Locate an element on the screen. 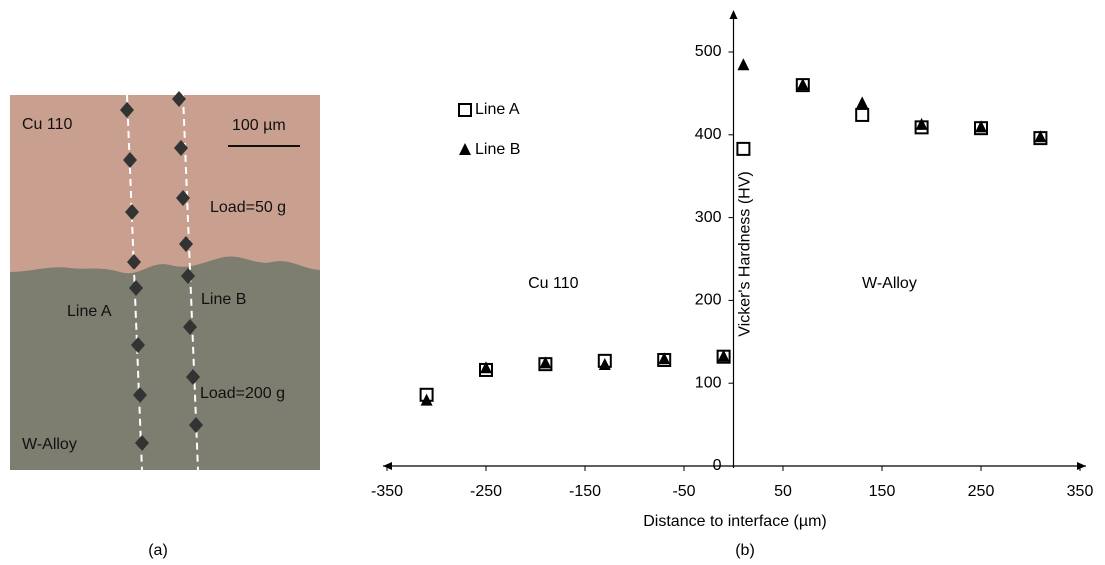  label: Load=50 g is located at coordinates (248, 207).